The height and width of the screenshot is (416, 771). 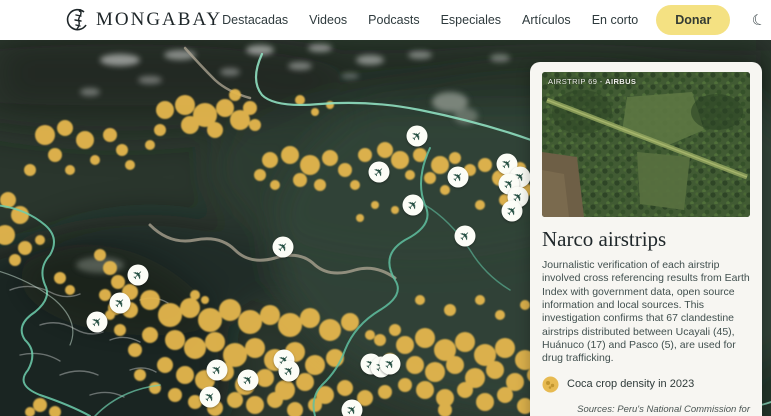 What do you see at coordinates (693, 20) in the screenshot?
I see `donate-button: Donar` at bounding box center [693, 20].